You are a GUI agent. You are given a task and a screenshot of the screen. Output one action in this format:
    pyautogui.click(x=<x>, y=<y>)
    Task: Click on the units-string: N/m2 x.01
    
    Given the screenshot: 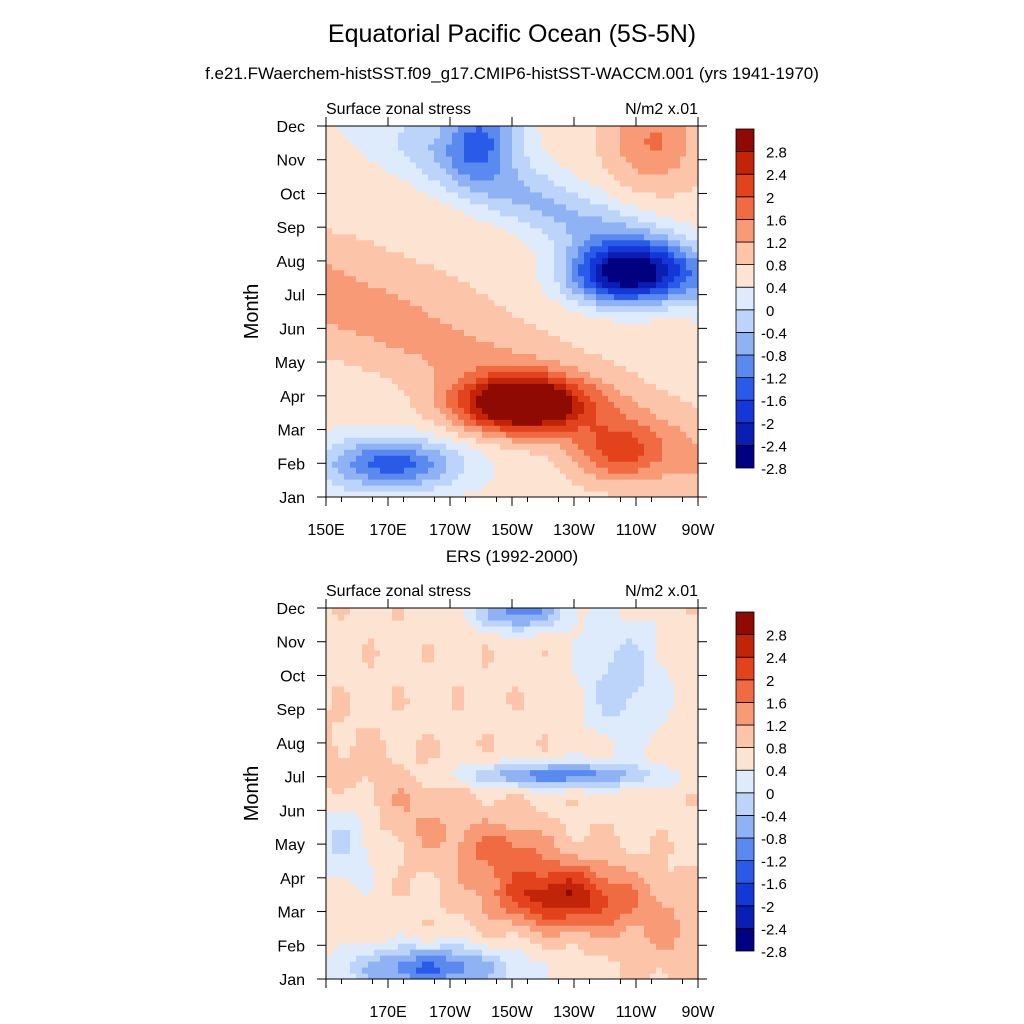 What is the action you would take?
    pyautogui.click(x=661, y=109)
    